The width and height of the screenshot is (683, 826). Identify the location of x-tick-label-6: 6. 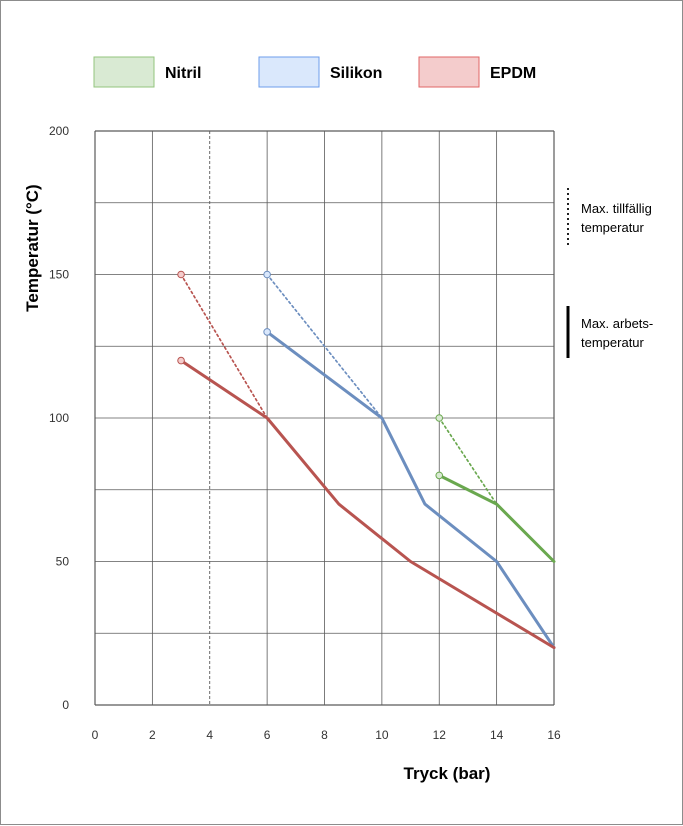
(267, 735).